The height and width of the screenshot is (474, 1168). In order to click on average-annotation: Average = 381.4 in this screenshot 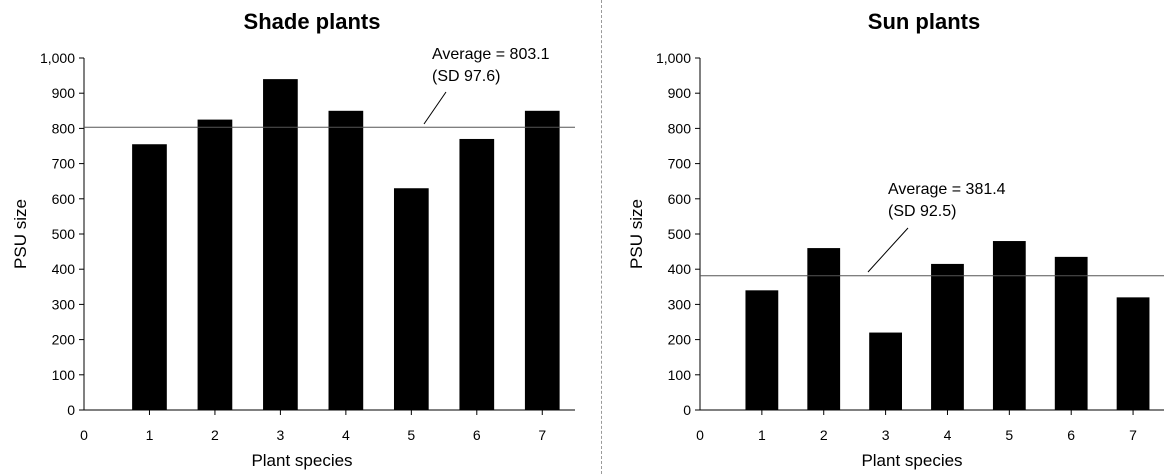, I will do `click(947, 189)`.